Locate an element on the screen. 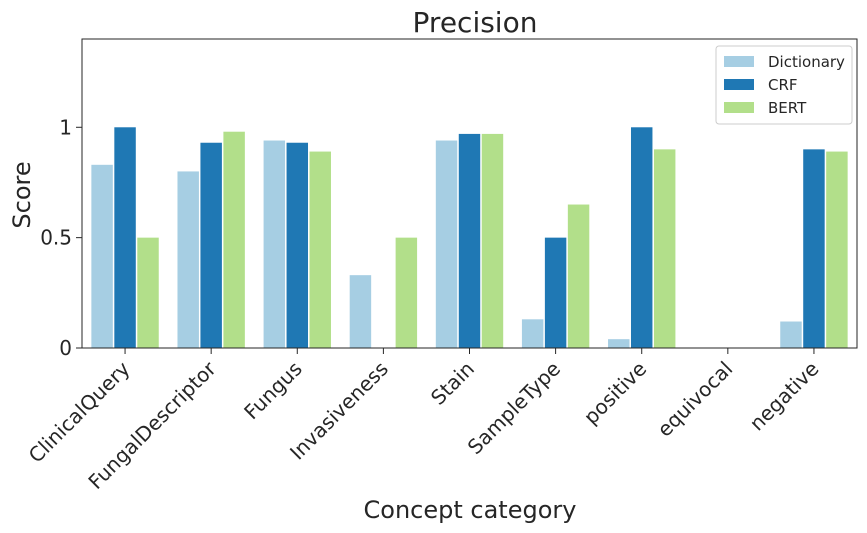 The image size is (867, 533). legend: Dictionary CRF BERT is located at coordinates (784, 85).